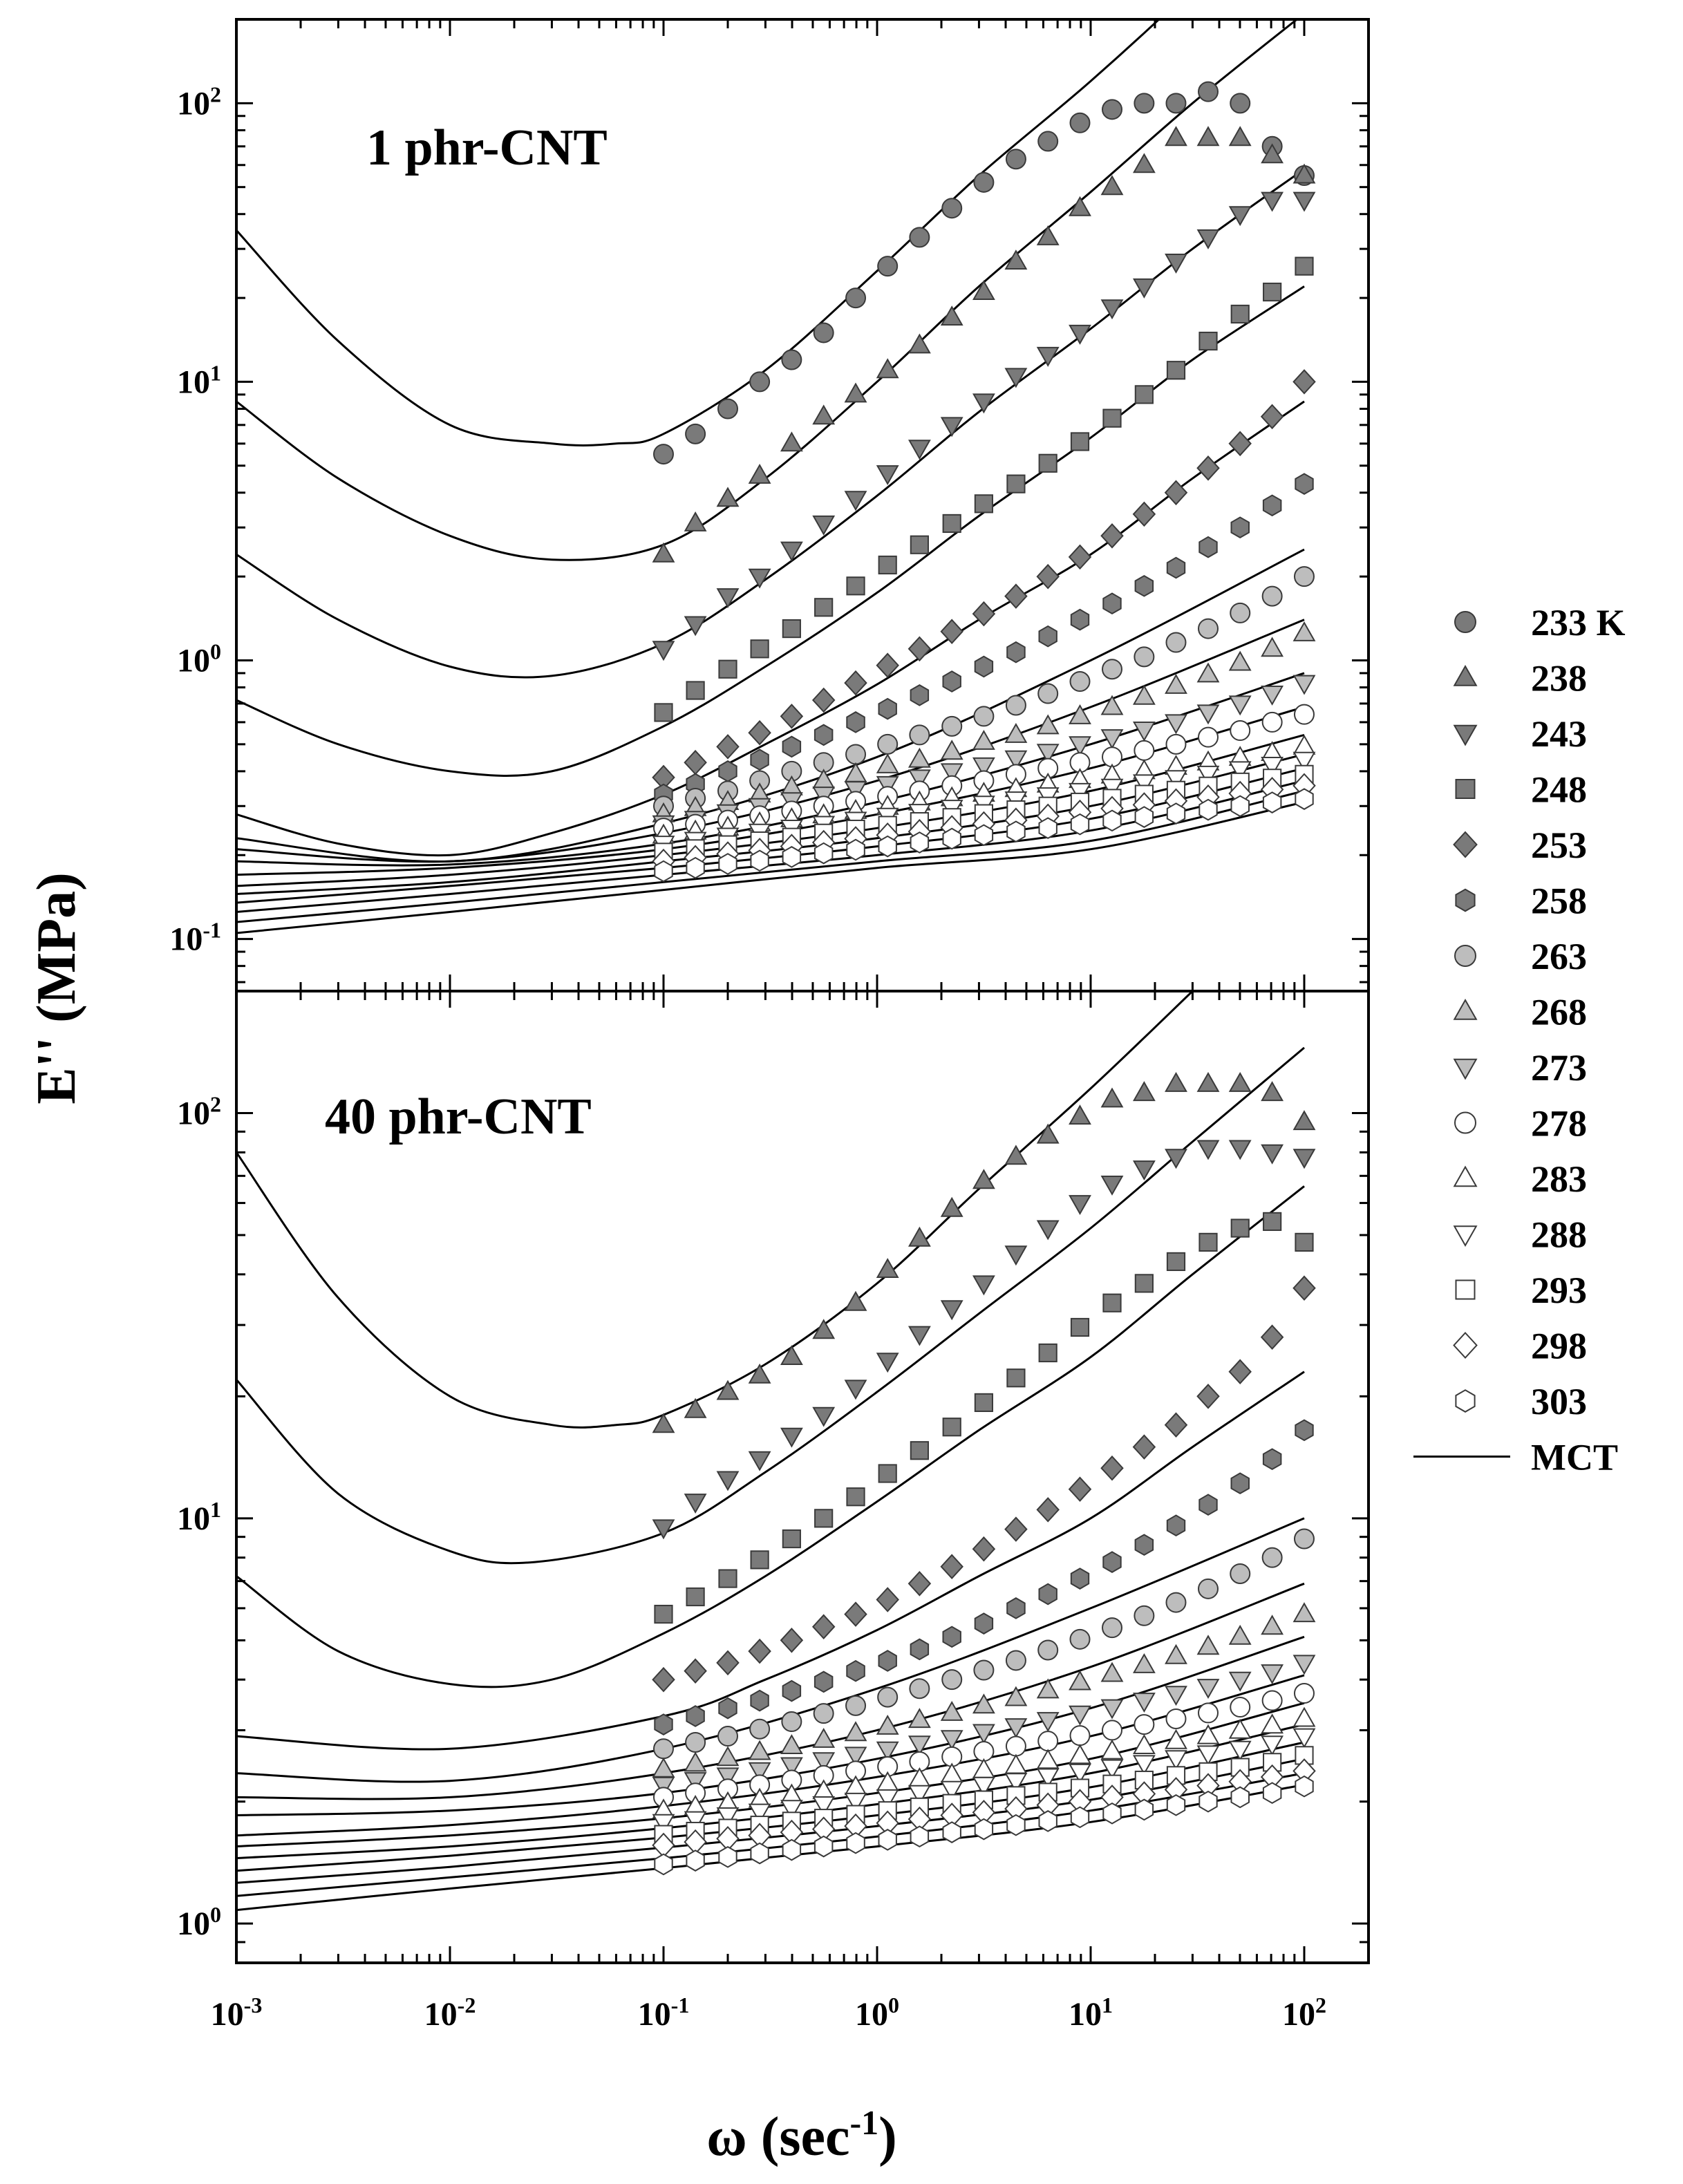 The height and width of the screenshot is (2184, 1683). Describe the element at coordinates (487, 148) in the screenshot. I see `panel-title: 1 phr-CNT` at that location.